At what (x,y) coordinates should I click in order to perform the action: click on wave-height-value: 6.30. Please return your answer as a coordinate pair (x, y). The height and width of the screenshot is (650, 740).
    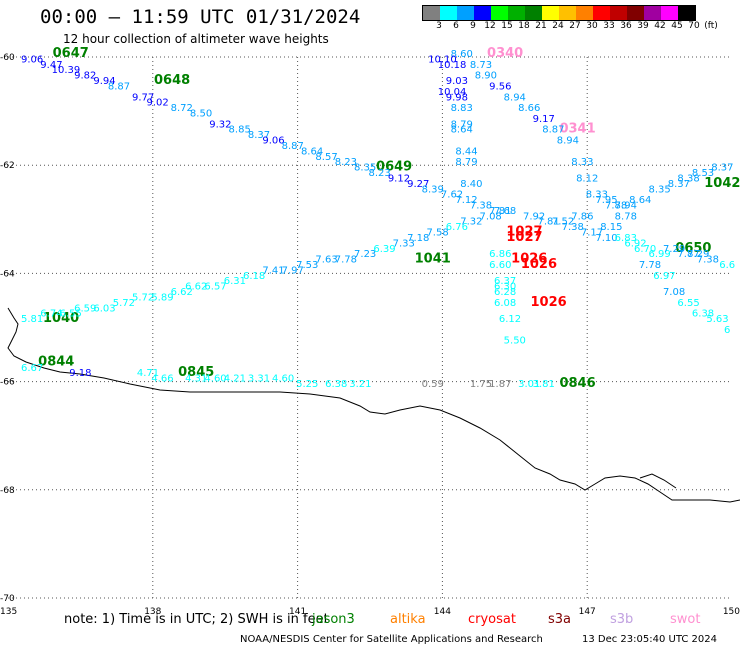
    Looking at the image, I should click on (505, 287).